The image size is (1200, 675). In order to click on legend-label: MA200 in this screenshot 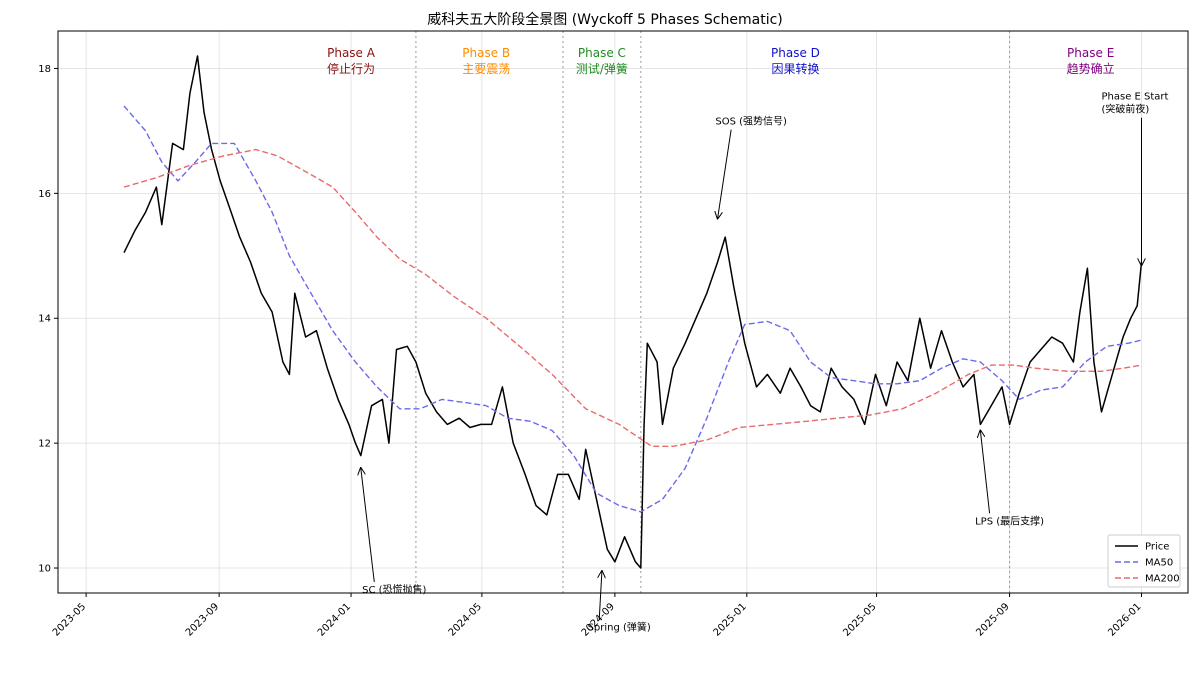, I will do `click(1162, 579)`.